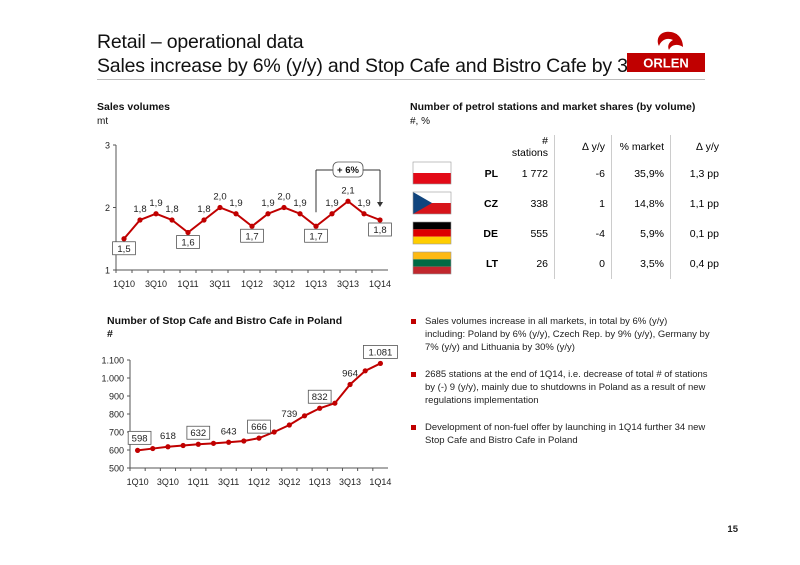  What do you see at coordinates (704, 234) in the screenshot?
I see `market-delta-cell: 0,1 pp` at bounding box center [704, 234].